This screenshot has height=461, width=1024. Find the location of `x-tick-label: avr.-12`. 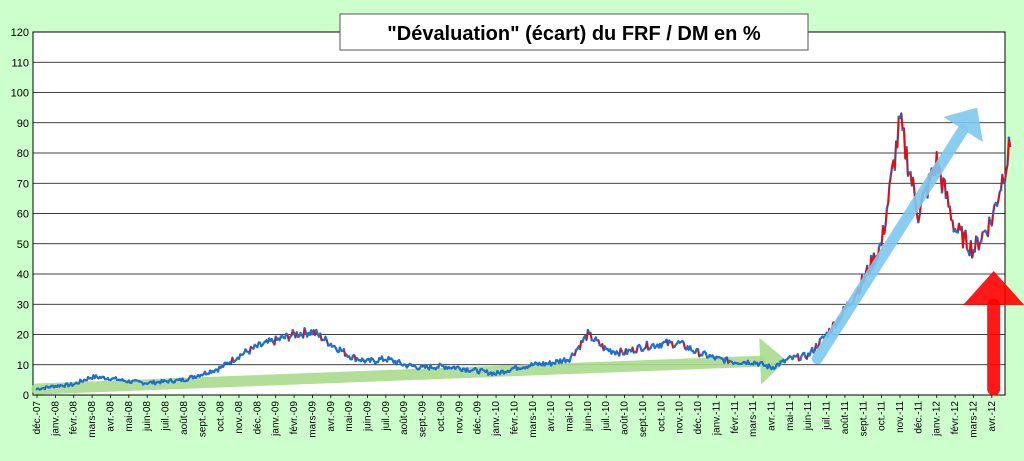

x-tick-label: avr.-12 is located at coordinates (992, 416).